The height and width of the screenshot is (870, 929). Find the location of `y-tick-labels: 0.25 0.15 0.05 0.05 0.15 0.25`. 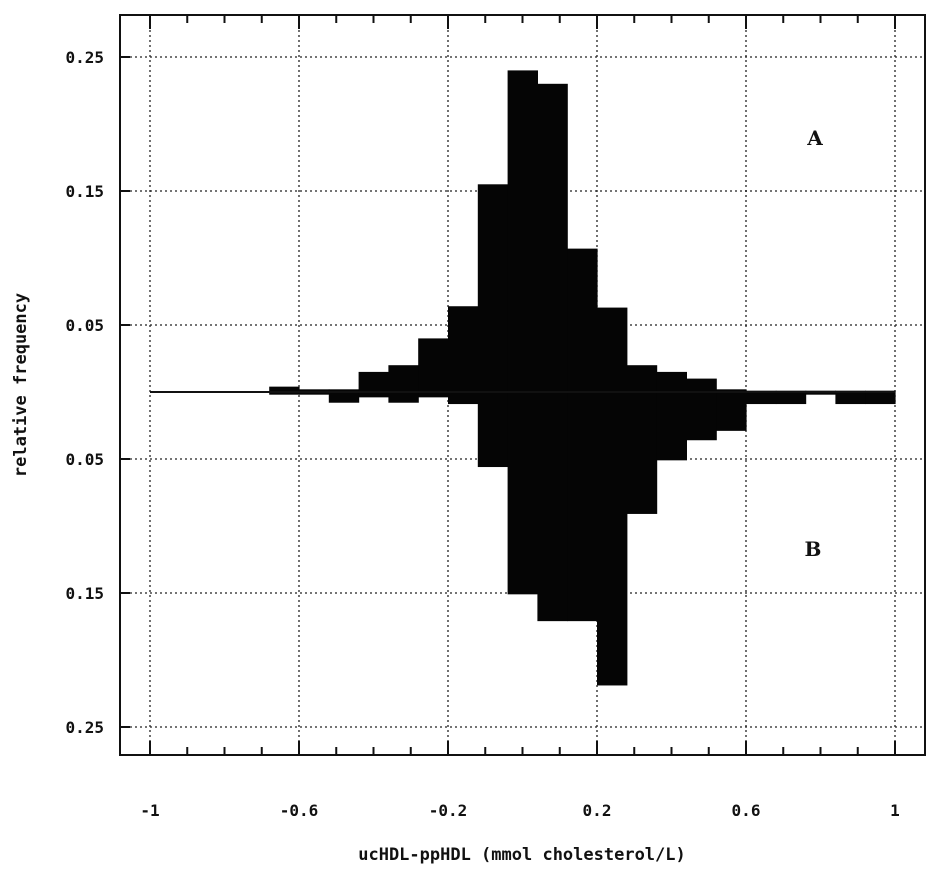

y-tick-labels: 0.25 0.15 0.05 0.05 0.15 0.25 is located at coordinates (84, 392).